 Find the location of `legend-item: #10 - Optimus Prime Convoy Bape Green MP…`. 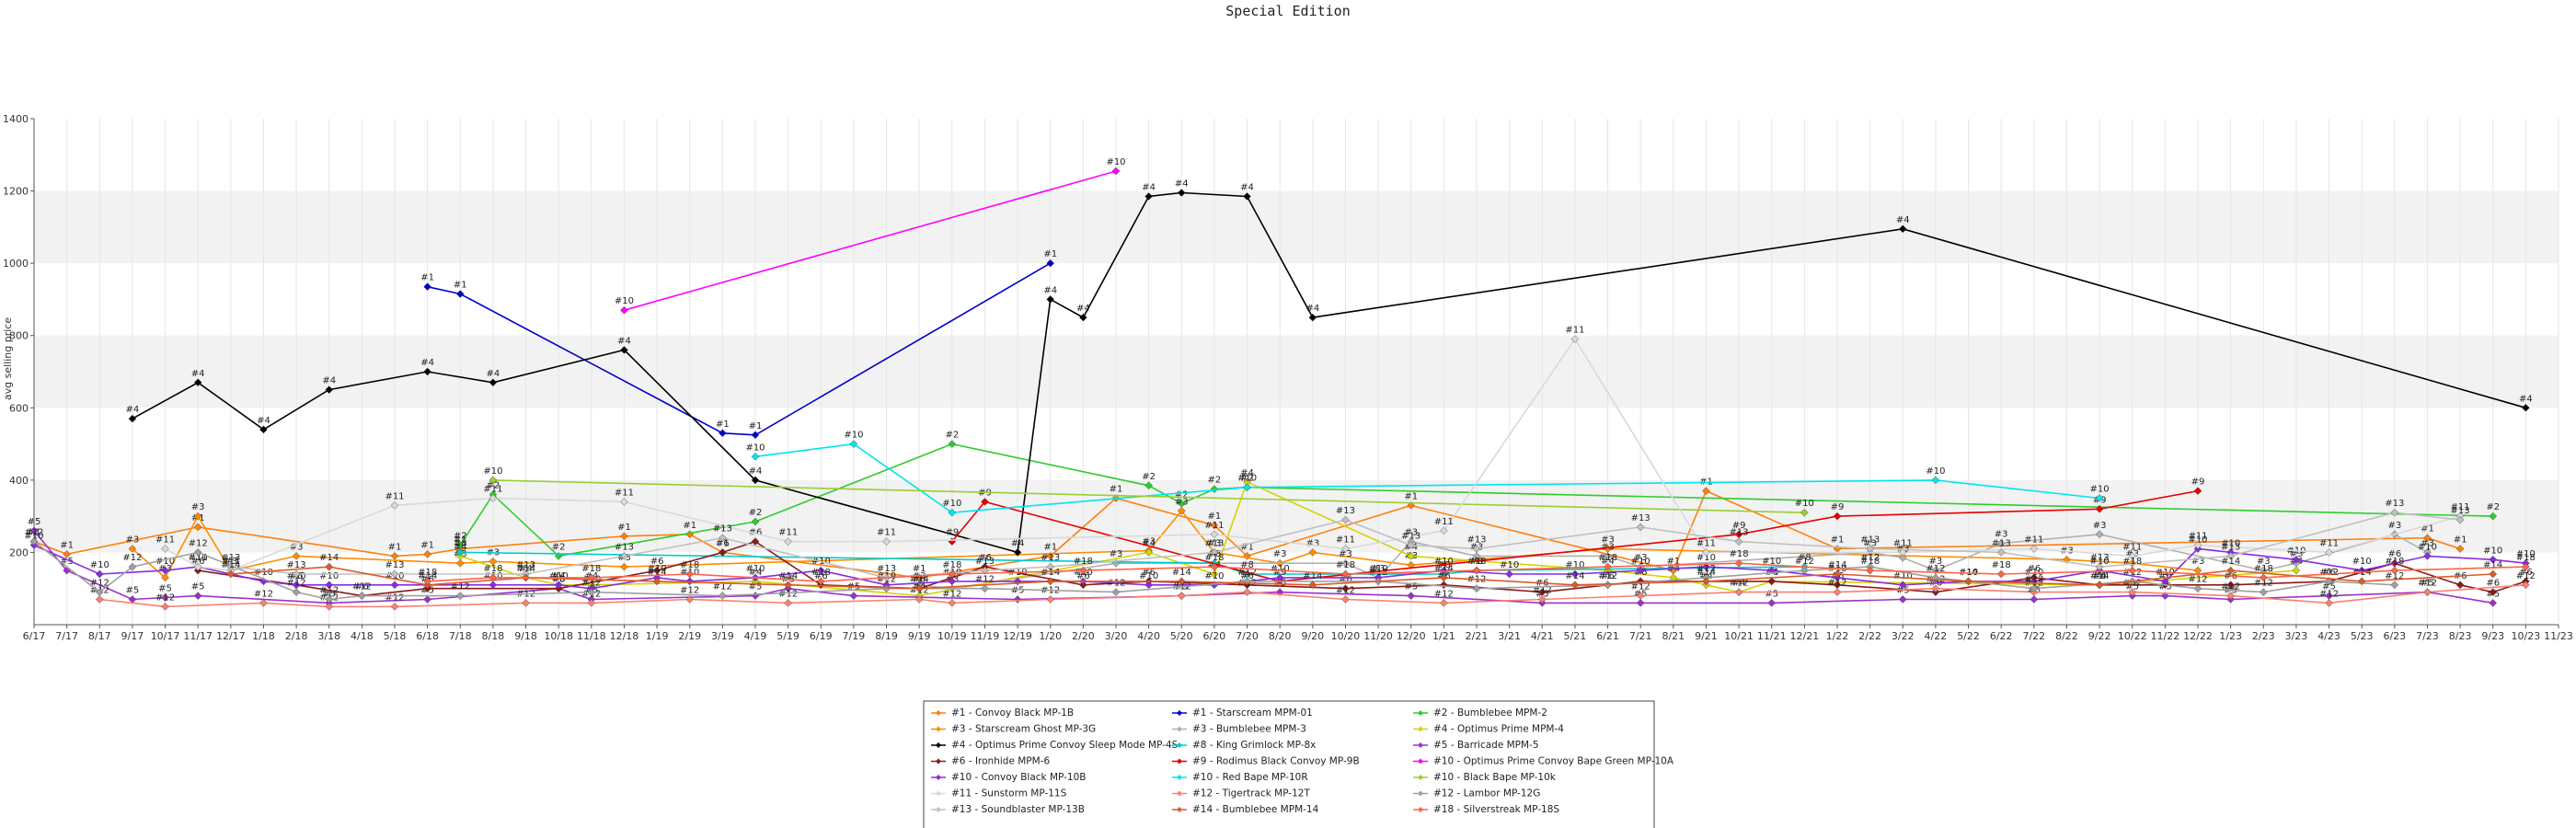

legend-item: #10 - Optimus Prime Convoy Bape Green MP… is located at coordinates (1543, 761).